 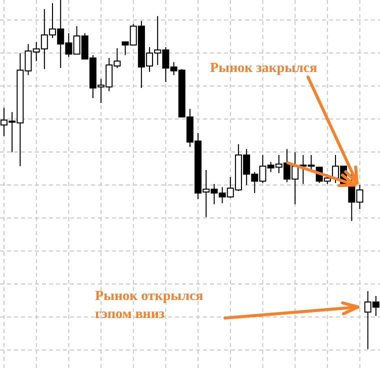 I want to click on annotation: Рынок закрылся, so click(x=264, y=69).